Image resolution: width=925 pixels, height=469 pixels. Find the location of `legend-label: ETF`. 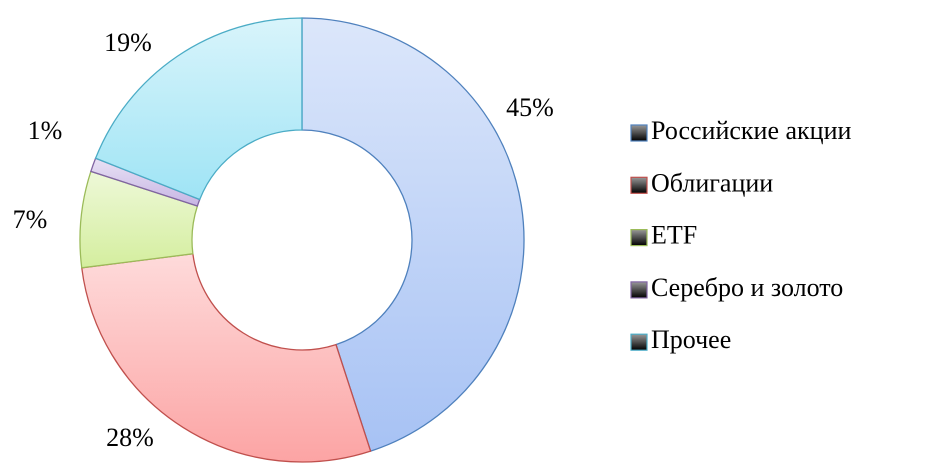

legend-label: ETF is located at coordinates (674, 235).